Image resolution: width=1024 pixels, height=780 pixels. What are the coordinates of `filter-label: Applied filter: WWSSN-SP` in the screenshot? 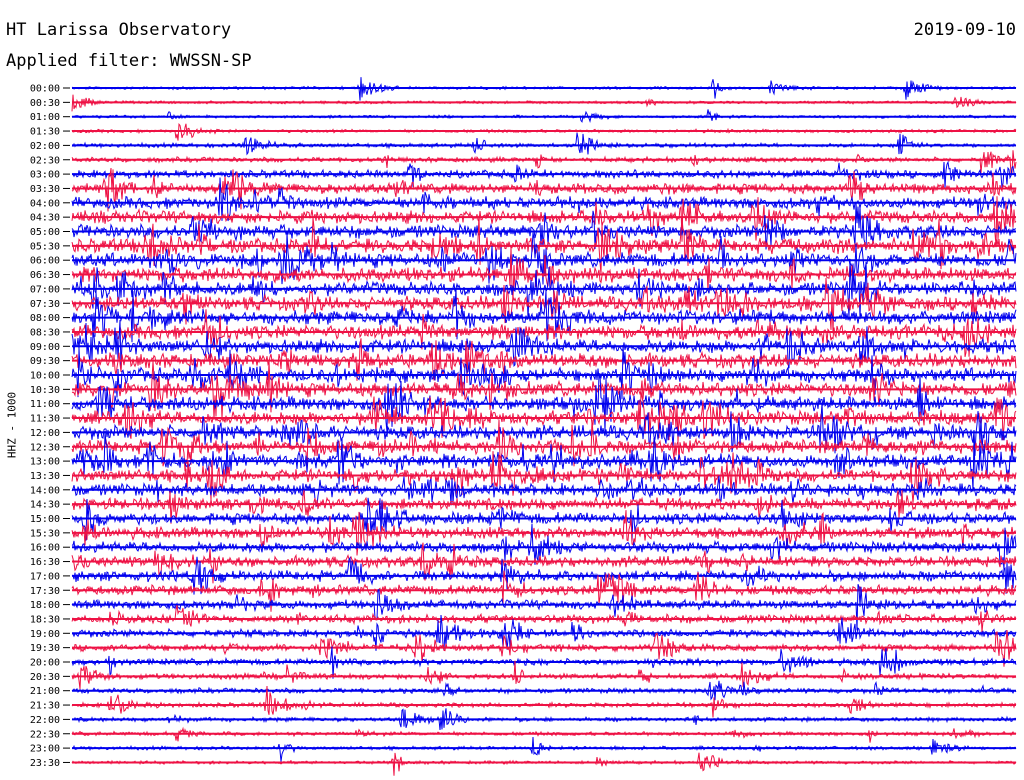 It's located at (129, 61).